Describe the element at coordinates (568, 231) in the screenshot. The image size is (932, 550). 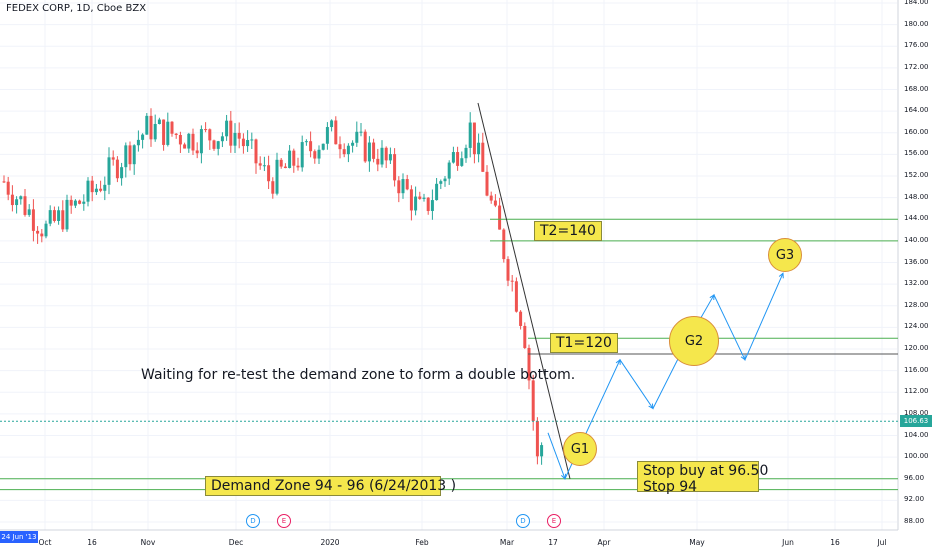
I see `target-t2-label: T2=140` at that location.